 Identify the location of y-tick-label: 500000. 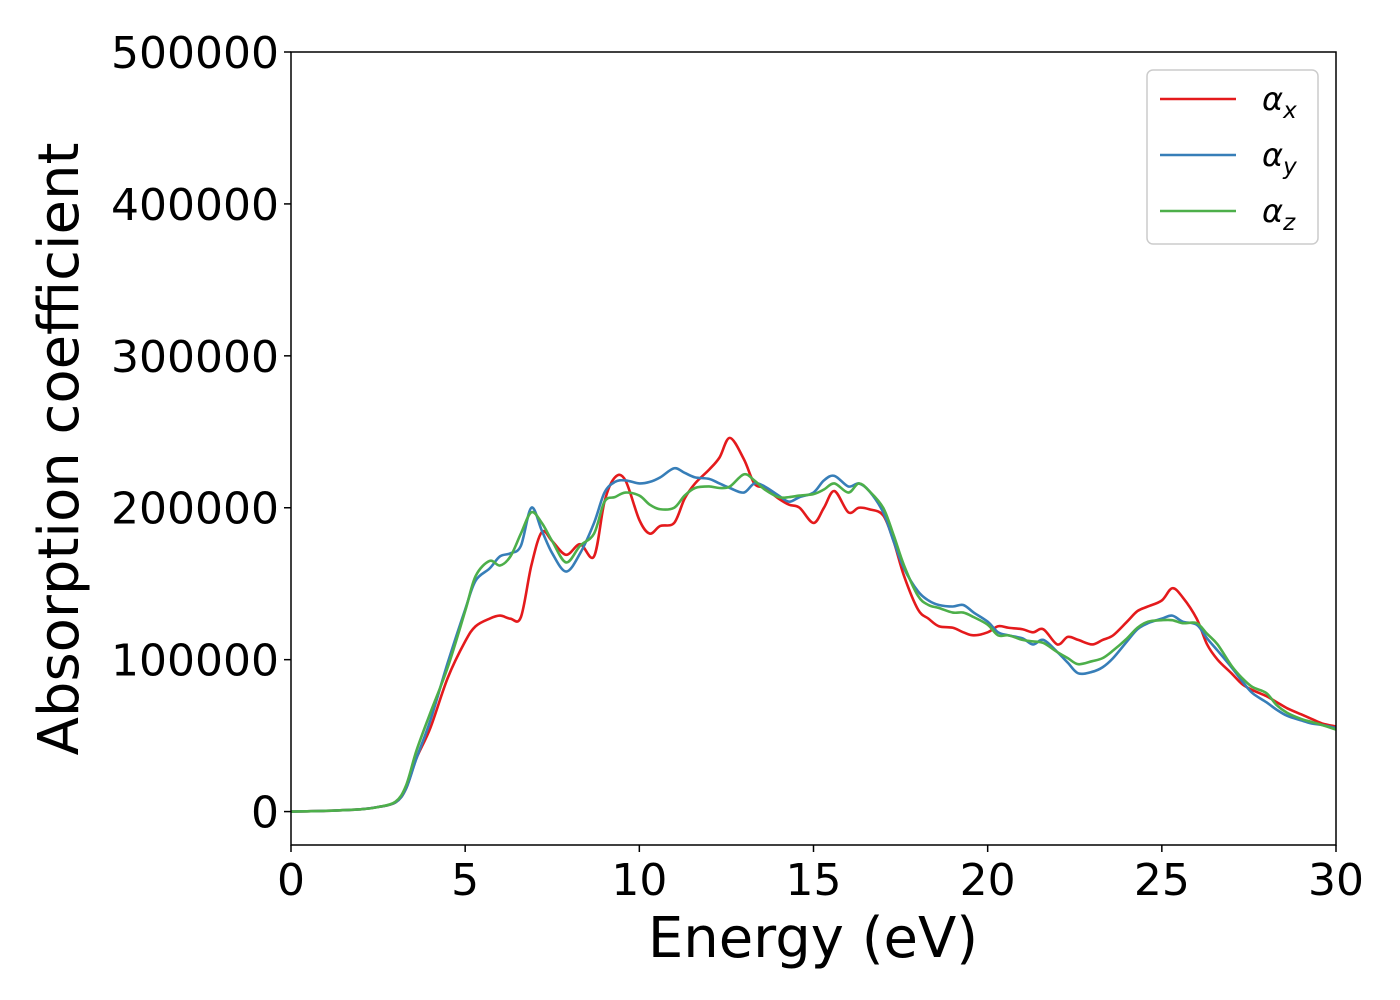
(195, 53).